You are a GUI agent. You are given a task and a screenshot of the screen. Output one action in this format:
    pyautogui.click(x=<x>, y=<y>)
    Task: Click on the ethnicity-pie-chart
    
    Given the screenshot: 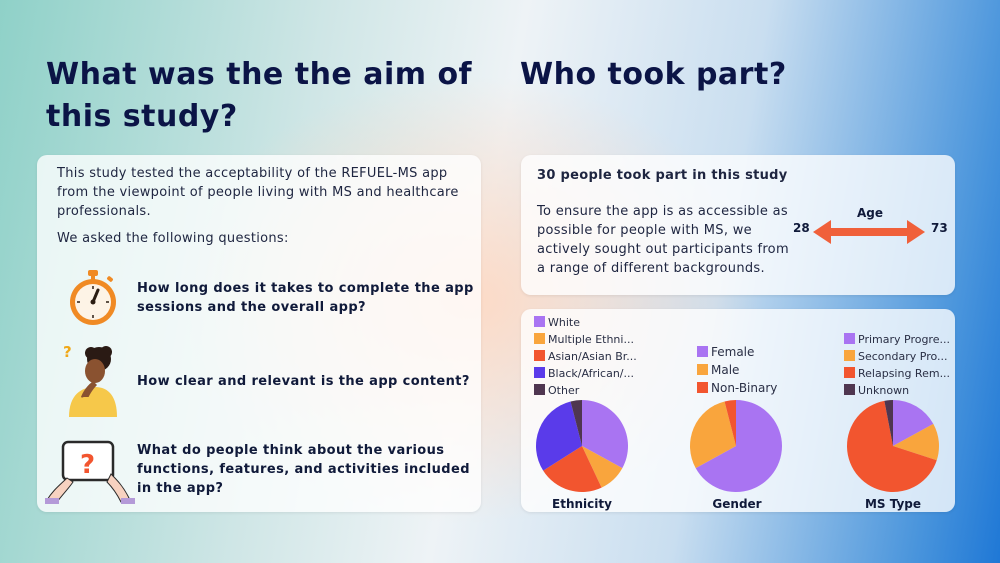 What is the action you would take?
    pyautogui.click(x=582, y=446)
    